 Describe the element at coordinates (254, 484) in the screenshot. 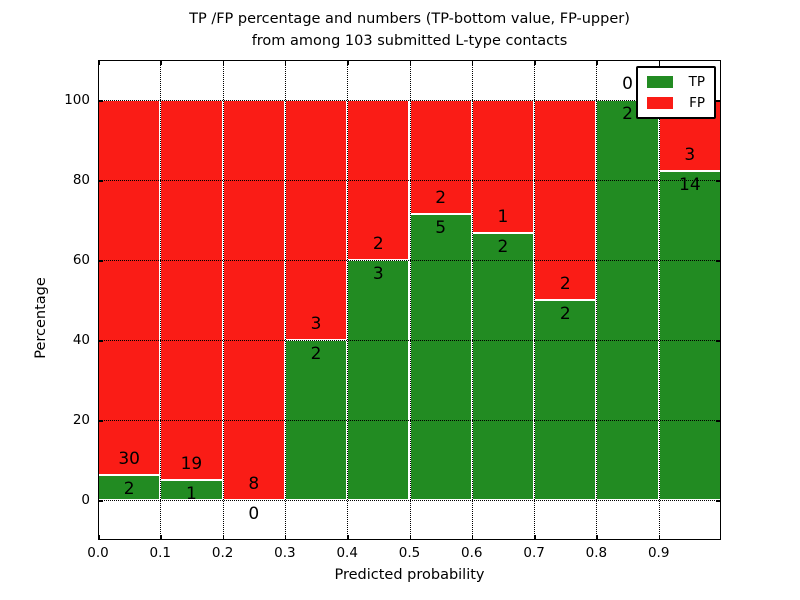

I see `fp-count-label: 8` at that location.